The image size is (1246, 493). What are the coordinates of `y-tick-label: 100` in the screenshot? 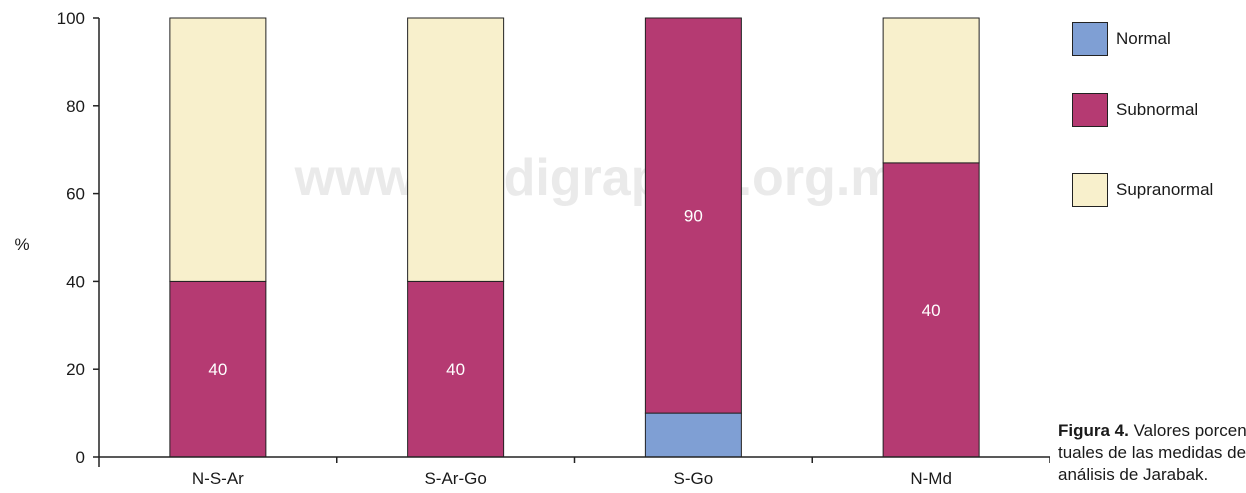 It's located at (71, 18).